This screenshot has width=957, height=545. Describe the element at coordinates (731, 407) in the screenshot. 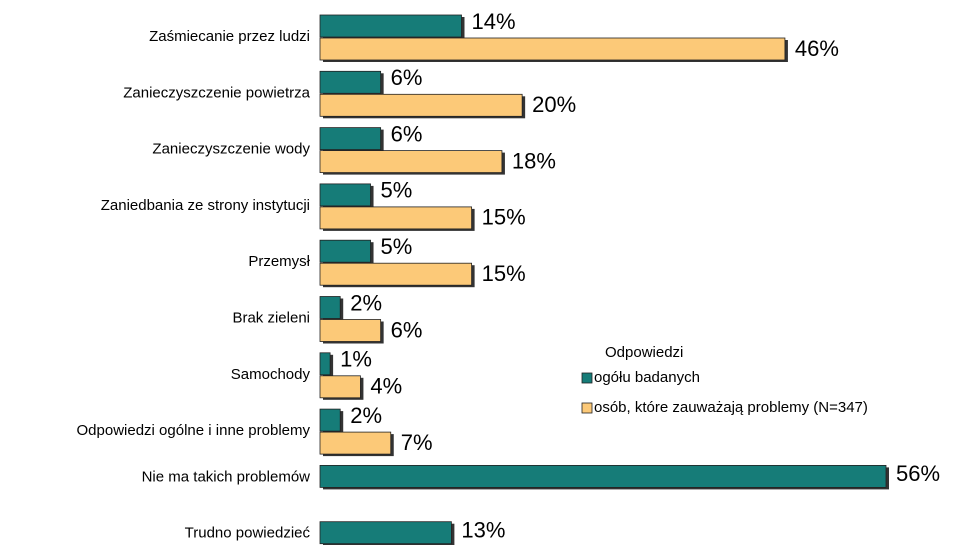

I see `legend-label: osób, które zauważają problemy (N=347)` at that location.